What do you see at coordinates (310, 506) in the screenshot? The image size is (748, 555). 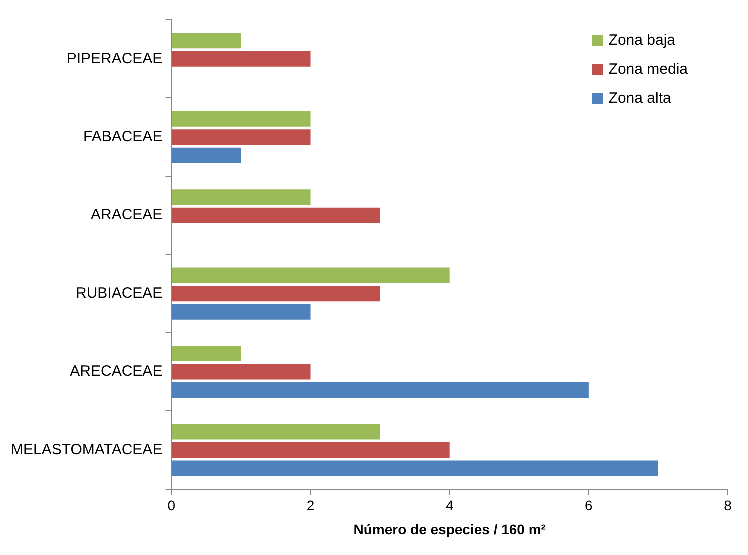 I see `x-tick-label: 2` at bounding box center [310, 506].